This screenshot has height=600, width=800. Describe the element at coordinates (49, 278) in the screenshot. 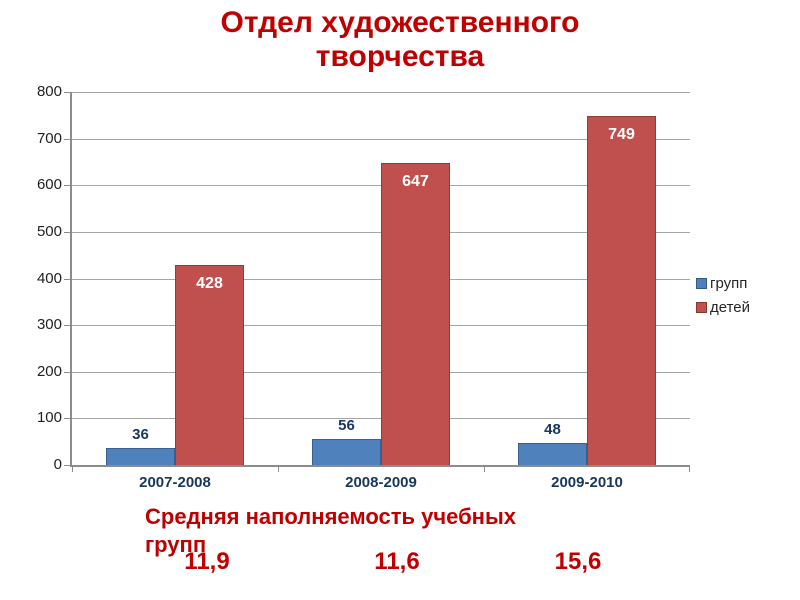

I see `y-axis-label-400: 400` at that location.